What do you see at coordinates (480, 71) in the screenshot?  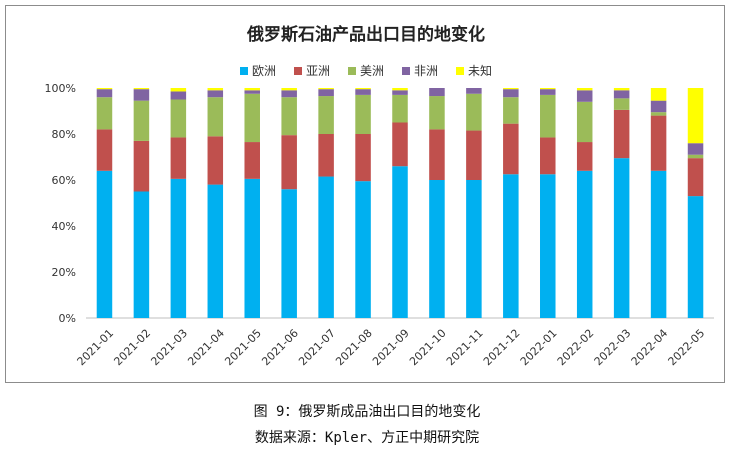 I see `legend-label: 未知` at bounding box center [480, 71].